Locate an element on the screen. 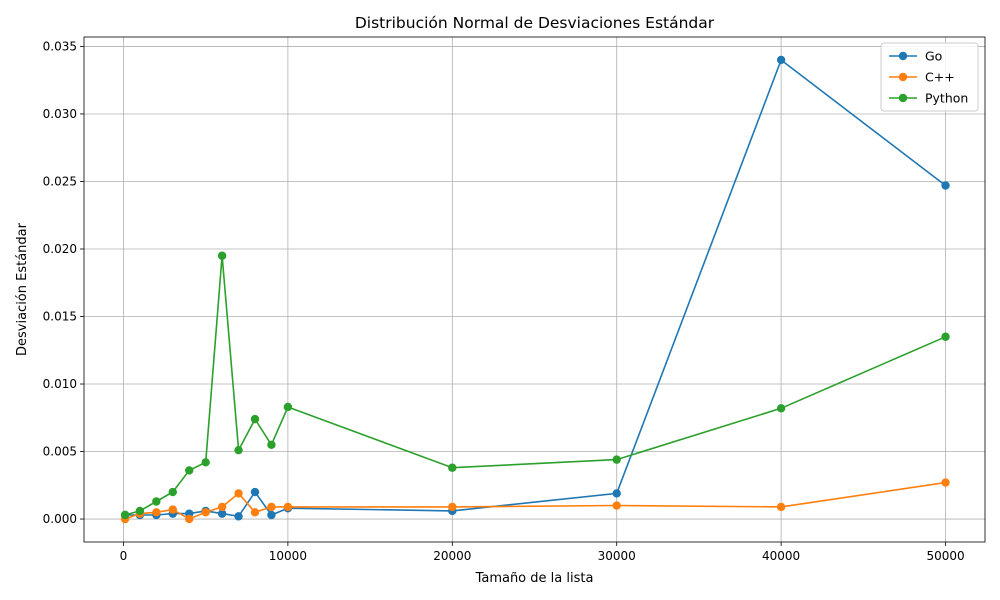  legend-entry: Python is located at coordinates (928, 98).